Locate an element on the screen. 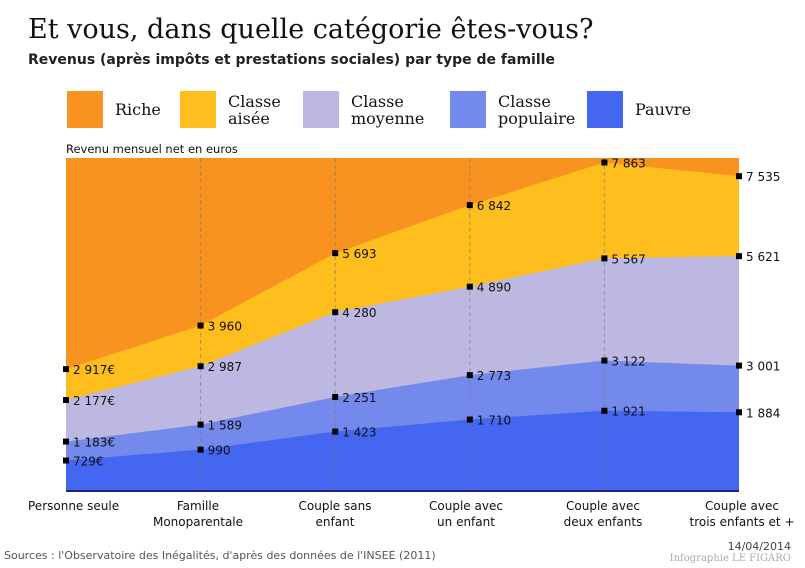 The image size is (805, 568). data-label: 4 890 is located at coordinates (494, 288).